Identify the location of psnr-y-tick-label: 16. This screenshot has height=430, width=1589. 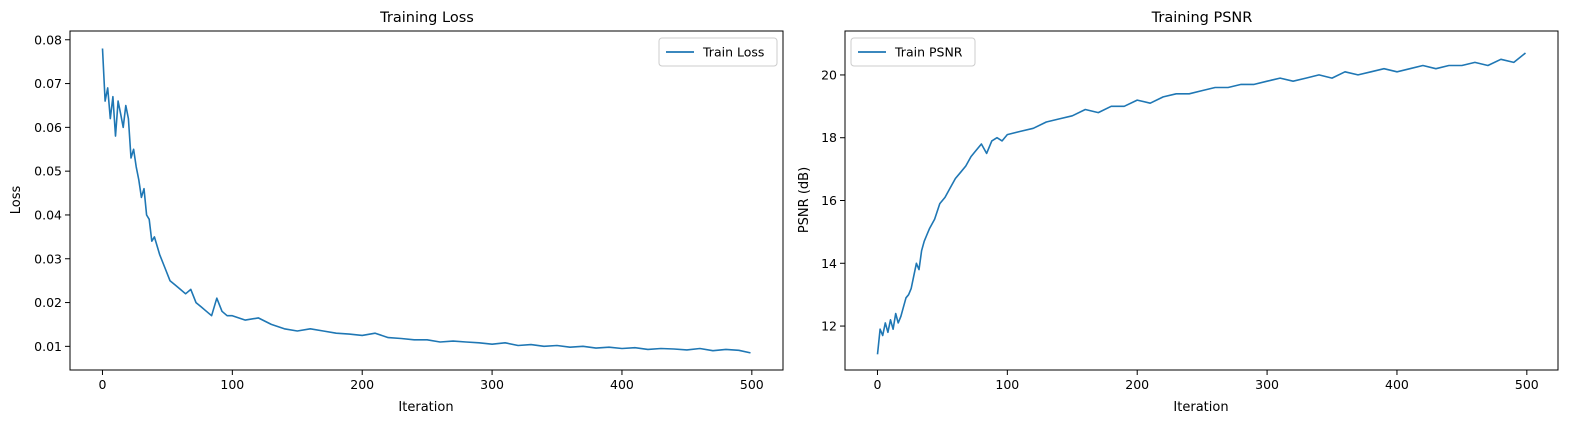
(829, 200).